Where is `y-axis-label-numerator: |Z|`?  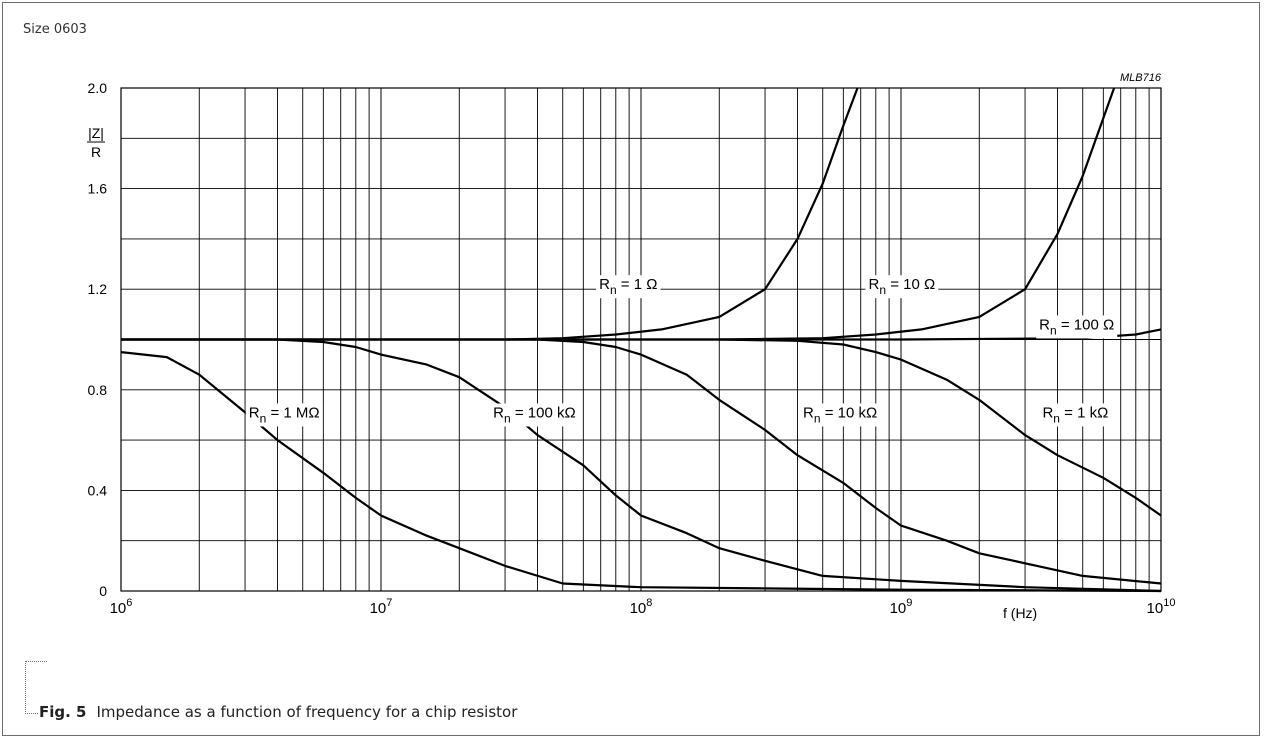 y-axis-label-numerator: |Z| is located at coordinates (96, 133).